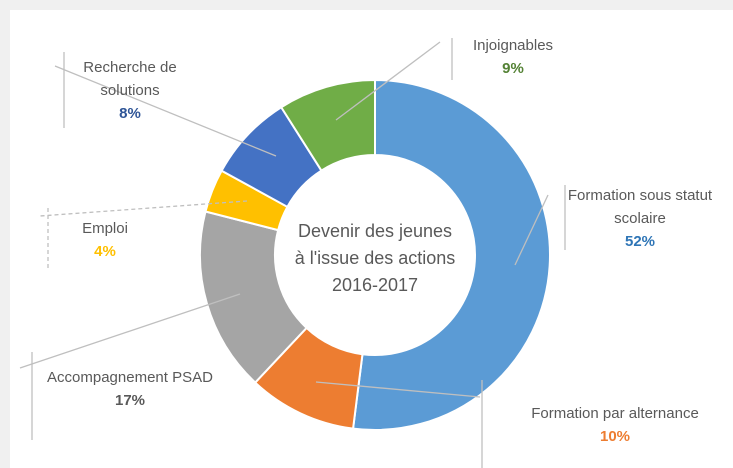 This screenshot has width=733, height=468. I want to click on value-label: 8%, so click(130, 113).